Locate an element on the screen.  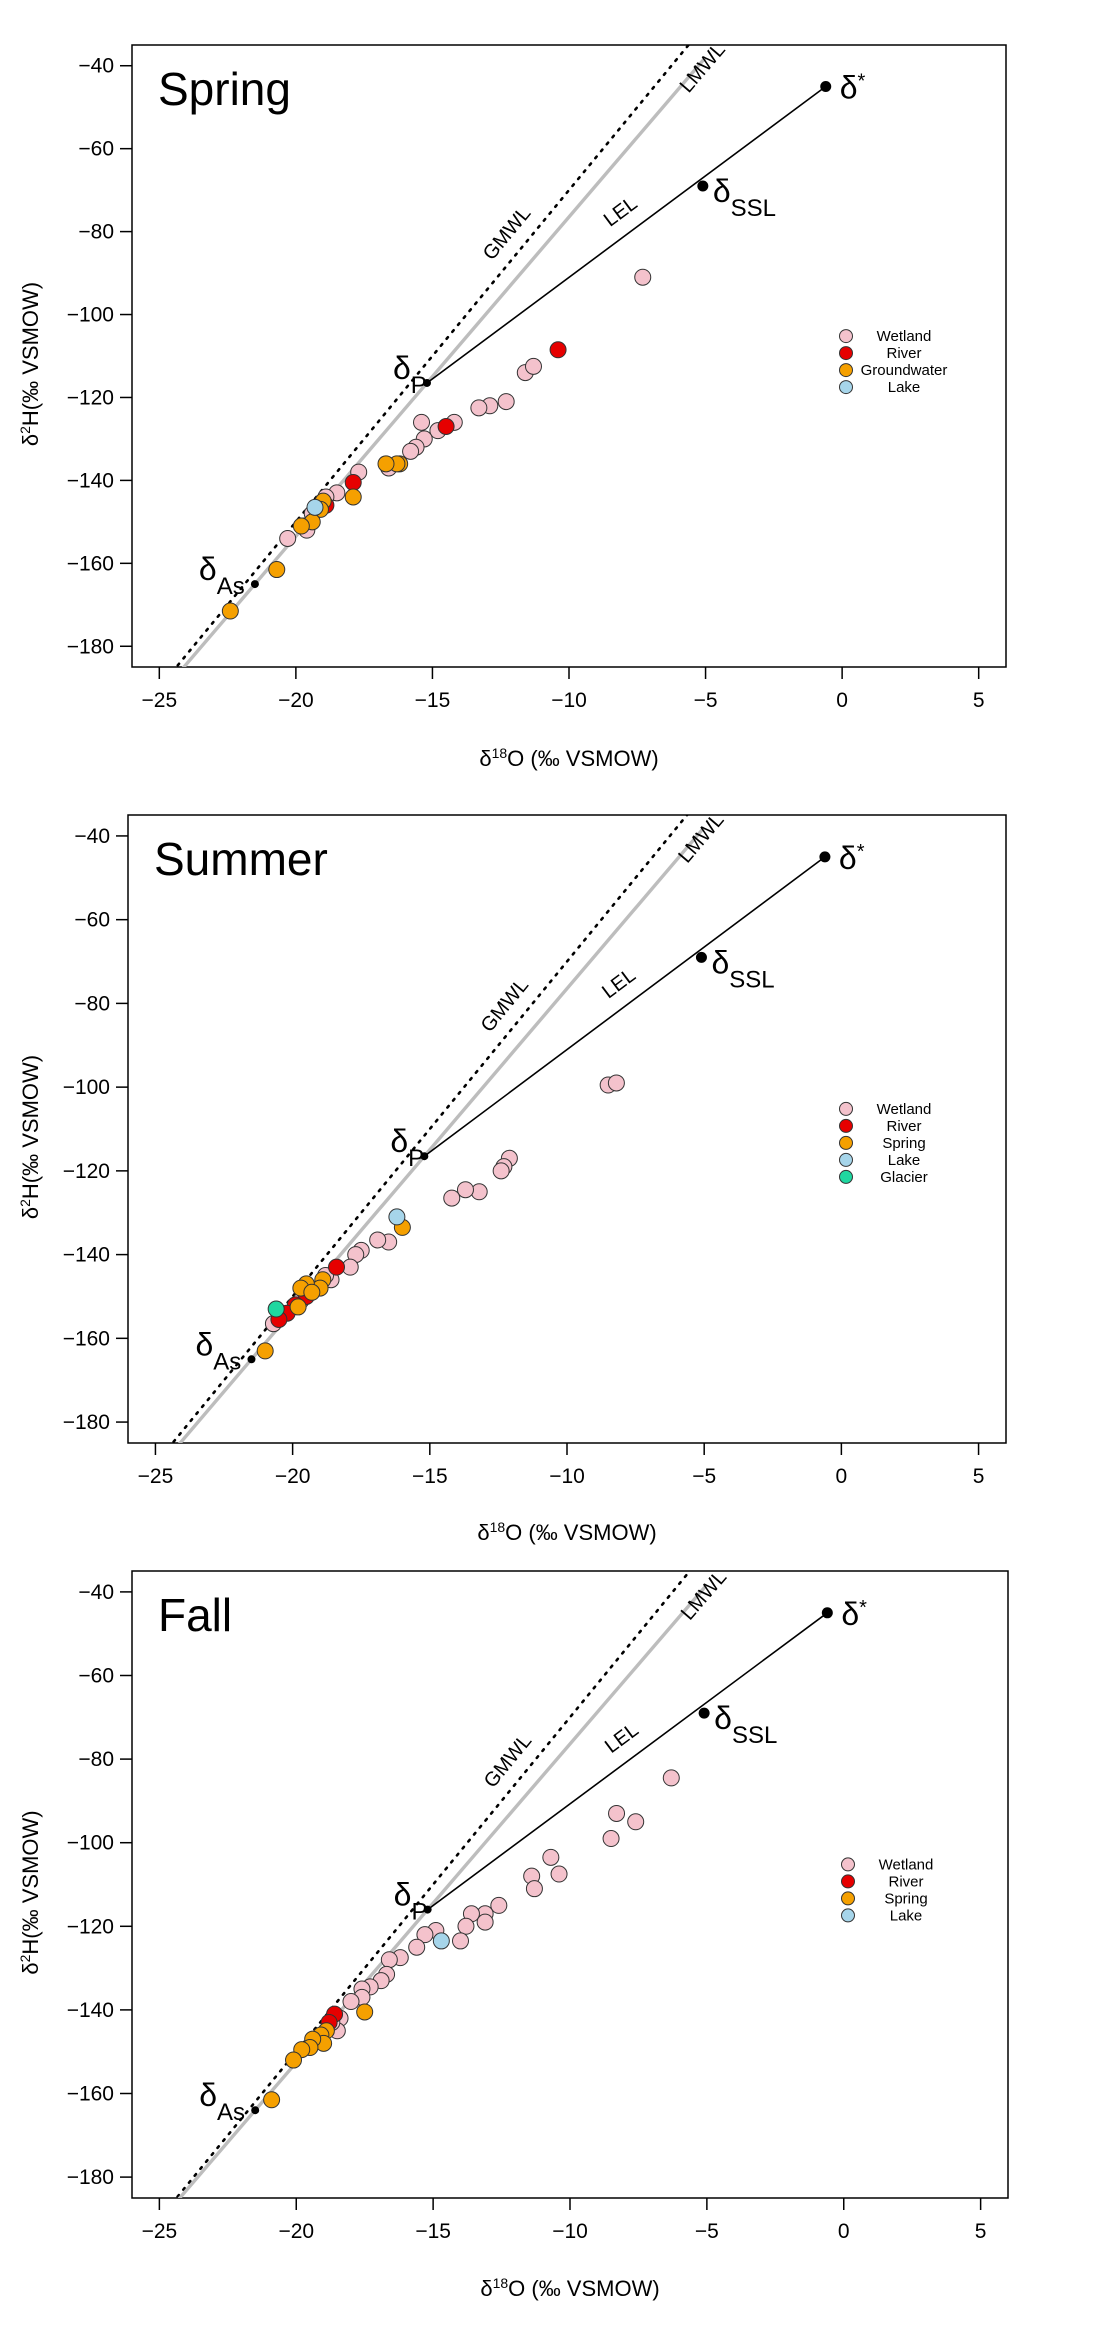
x-tick-label: 0 is located at coordinates (842, 700).